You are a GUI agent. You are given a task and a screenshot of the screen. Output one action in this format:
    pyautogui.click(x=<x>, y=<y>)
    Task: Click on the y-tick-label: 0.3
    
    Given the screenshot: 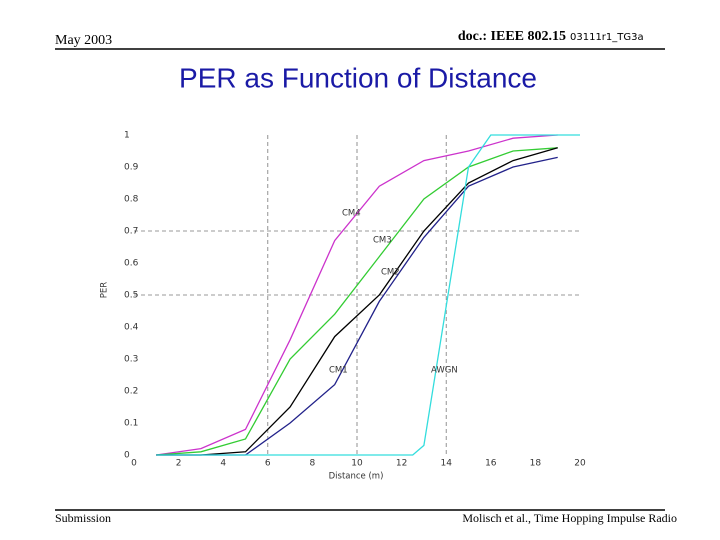 What is the action you would take?
    pyautogui.click(x=131, y=360)
    